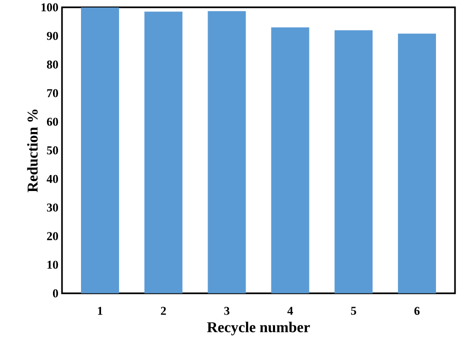  What do you see at coordinates (100, 310) in the screenshot?
I see `x-tick-label: 1` at bounding box center [100, 310].